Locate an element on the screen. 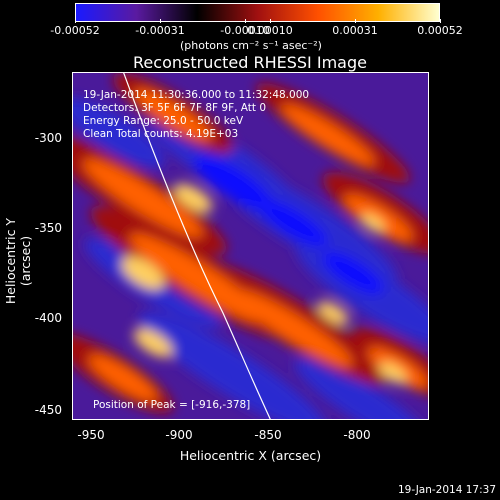 The height and width of the screenshot is (500, 500). time-range-text: 19-Jan-2014 11:30:36.000 to 11:32:48.000 is located at coordinates (196, 95).